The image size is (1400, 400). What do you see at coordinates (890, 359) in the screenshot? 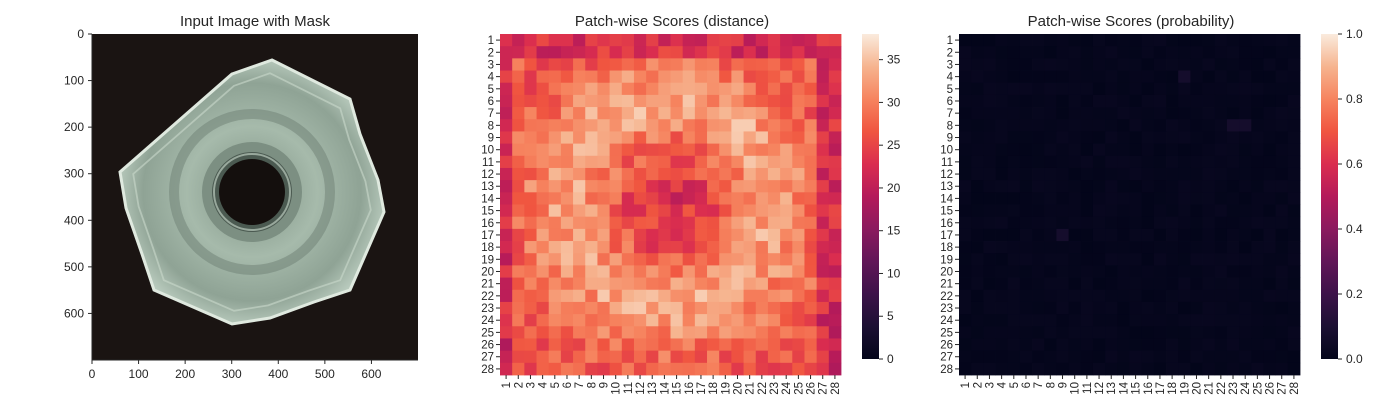
I see `colorbar-tick-label: 0` at bounding box center [890, 359].